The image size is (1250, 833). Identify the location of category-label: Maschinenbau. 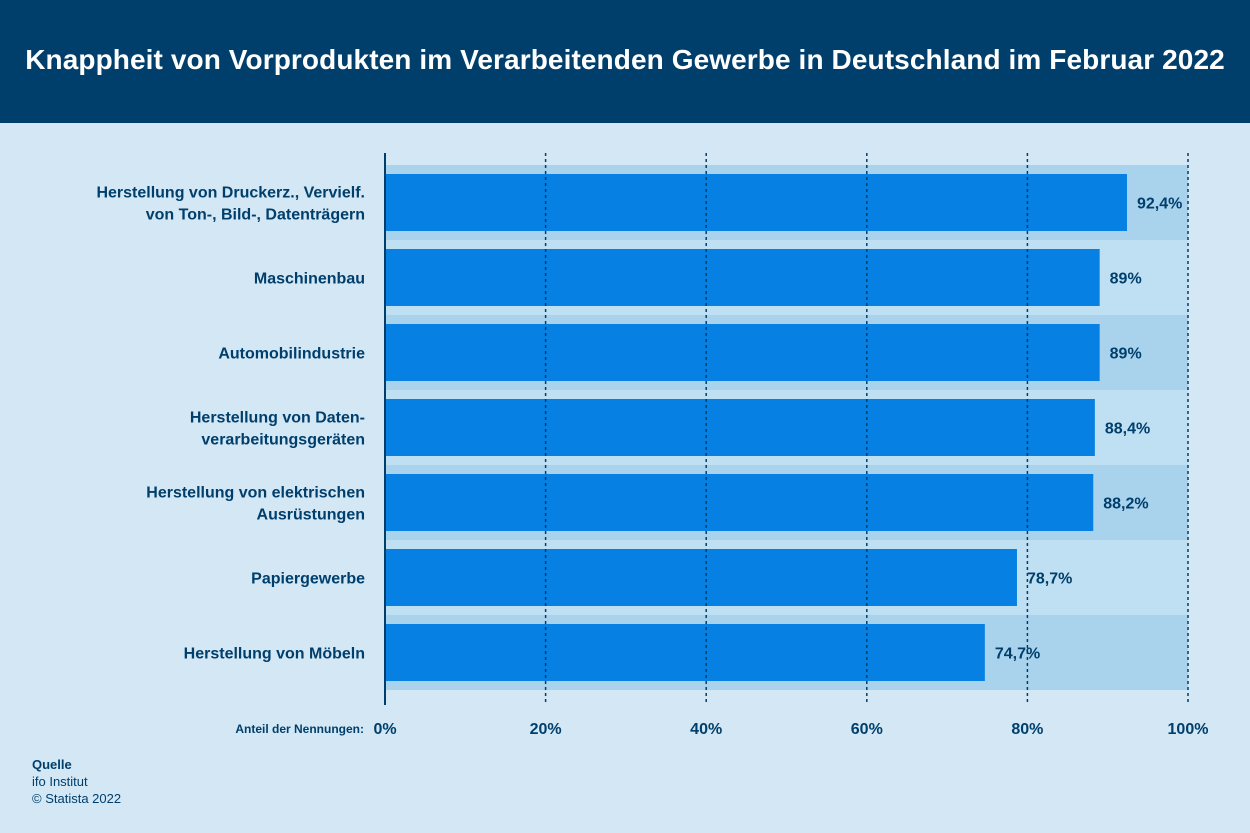
(309, 279).